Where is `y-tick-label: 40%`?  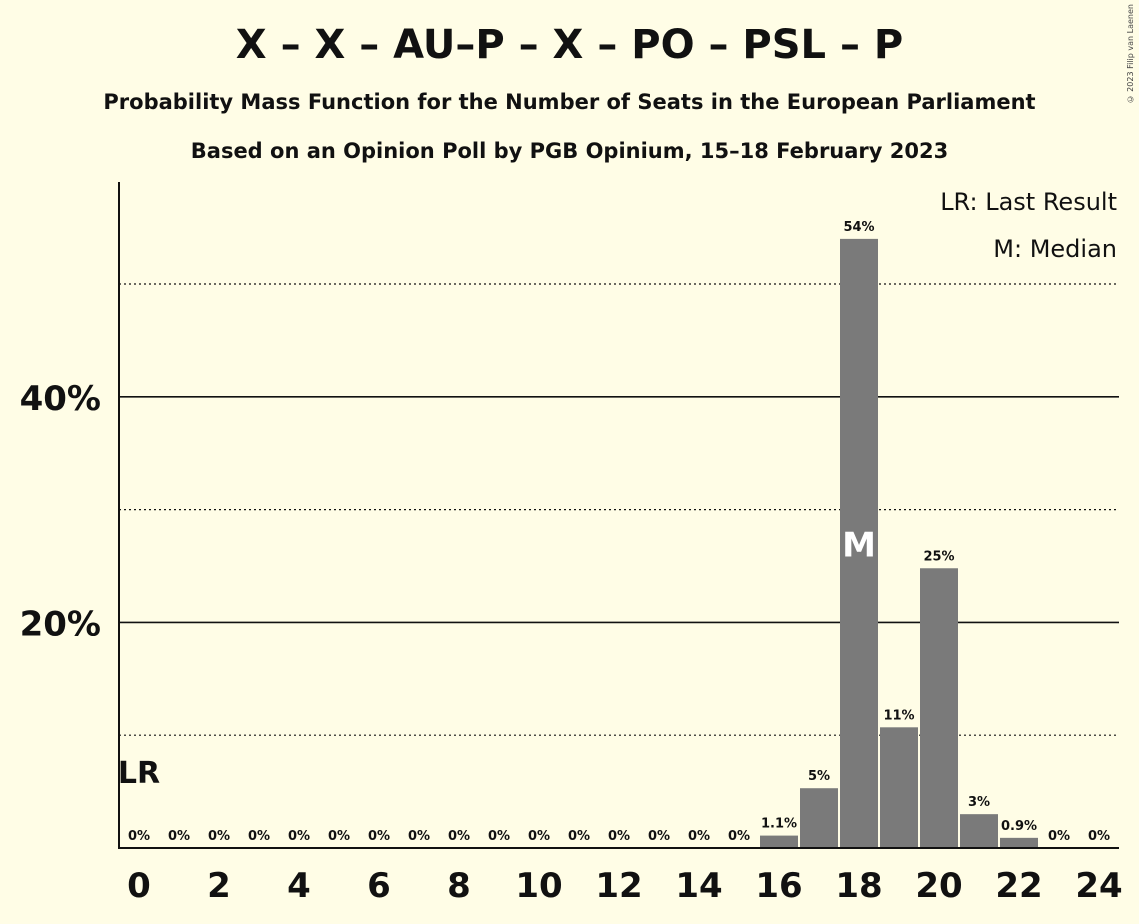 y-tick-label: 40% is located at coordinates (60, 399).